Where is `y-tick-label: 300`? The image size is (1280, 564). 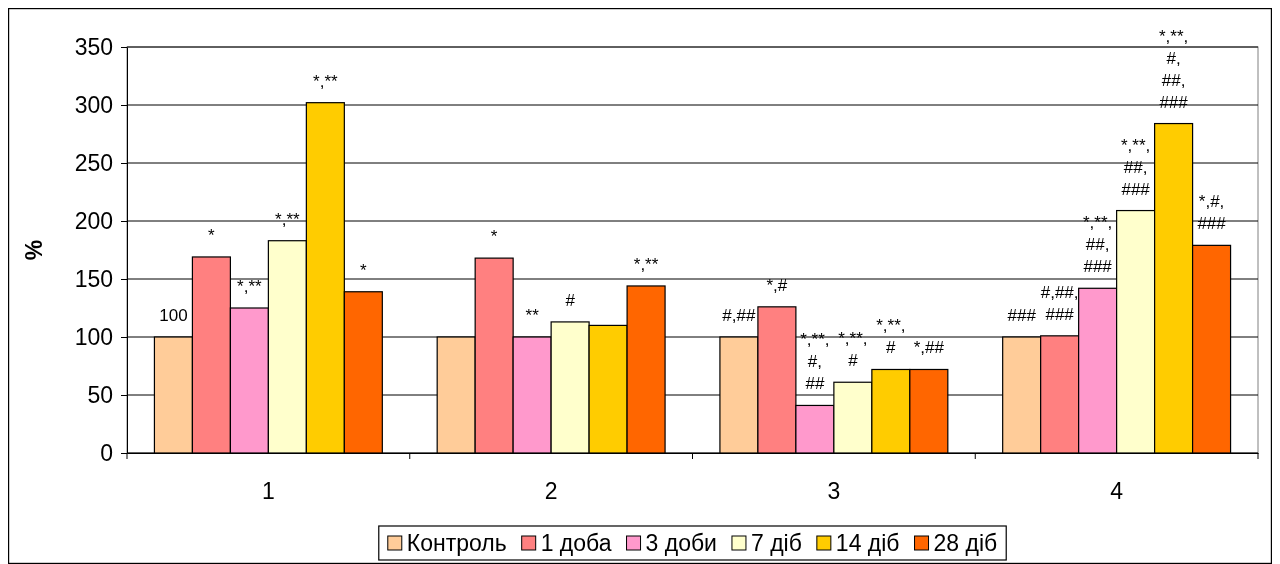 y-tick-label: 300 is located at coordinates (93, 104).